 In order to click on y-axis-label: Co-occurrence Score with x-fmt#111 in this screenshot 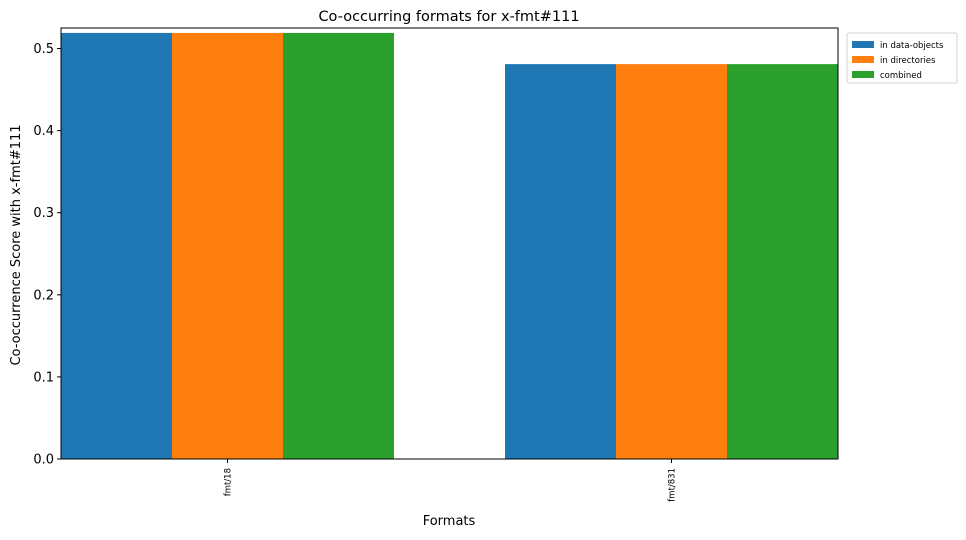, I will do `click(16, 244)`.